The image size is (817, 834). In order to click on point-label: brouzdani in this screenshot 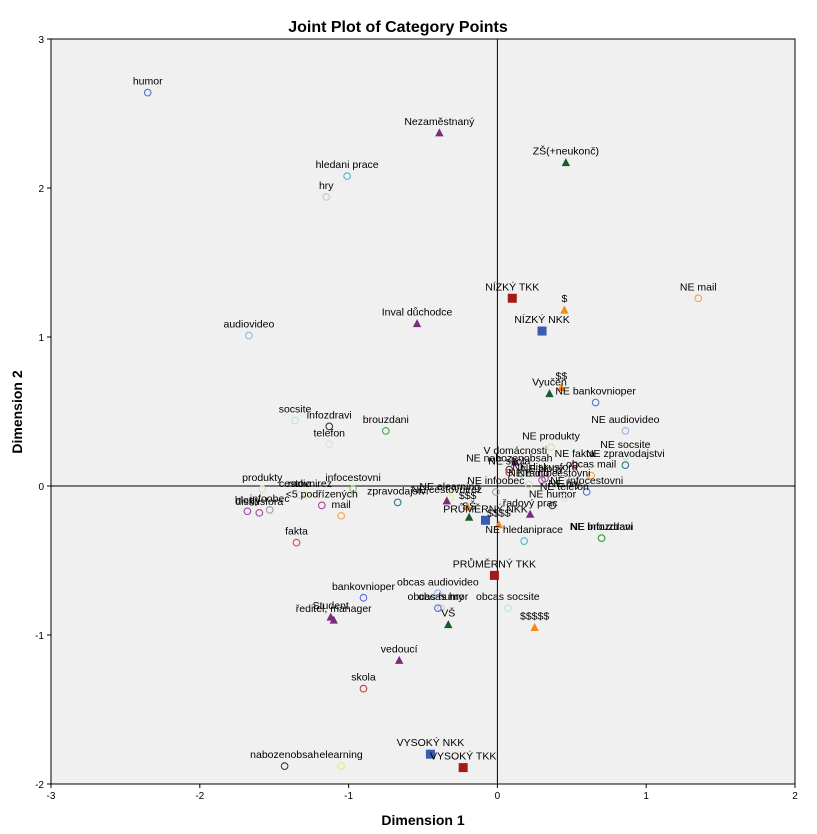, I will do `click(386, 420)`.